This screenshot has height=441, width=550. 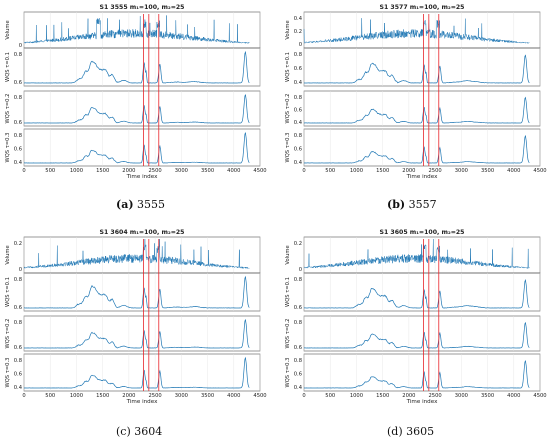 I want to click on chart-3-xlabel: Time index, so click(x=422, y=402).